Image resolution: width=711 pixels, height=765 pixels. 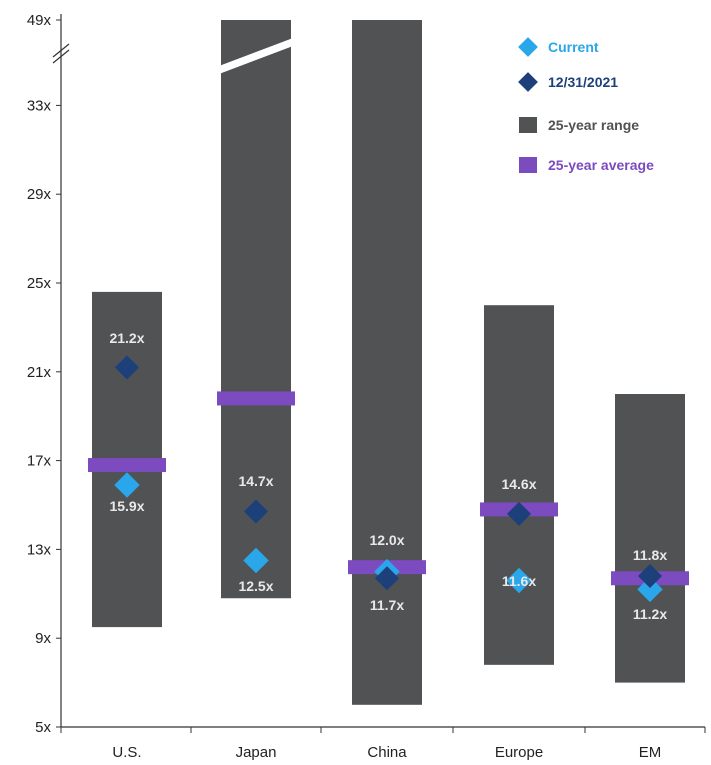 I want to click on range-bar-europe, so click(x=519, y=485).